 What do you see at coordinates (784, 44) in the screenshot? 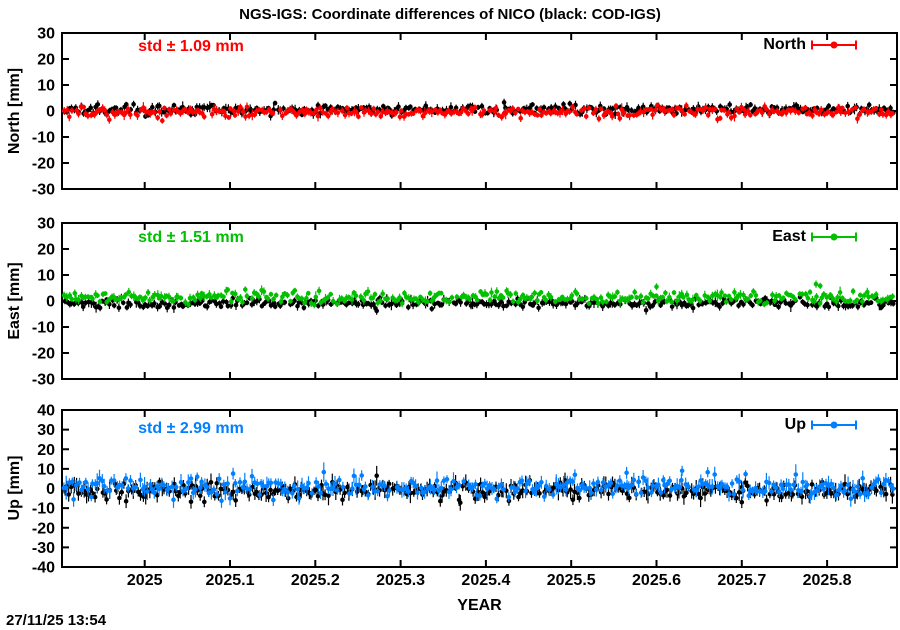
I see `legend-label-north: North` at bounding box center [784, 44].